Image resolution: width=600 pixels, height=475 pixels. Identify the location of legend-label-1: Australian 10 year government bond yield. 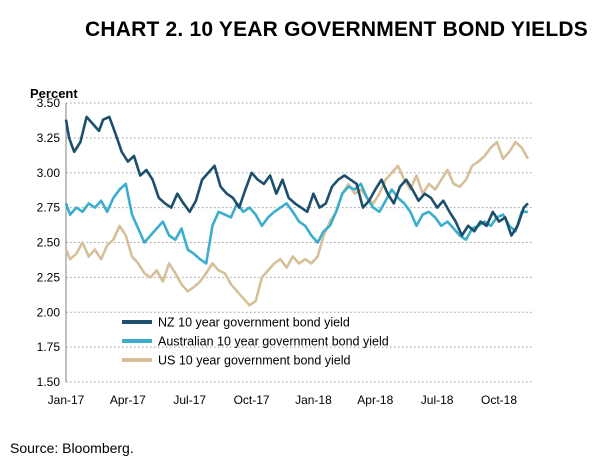
(273, 342).